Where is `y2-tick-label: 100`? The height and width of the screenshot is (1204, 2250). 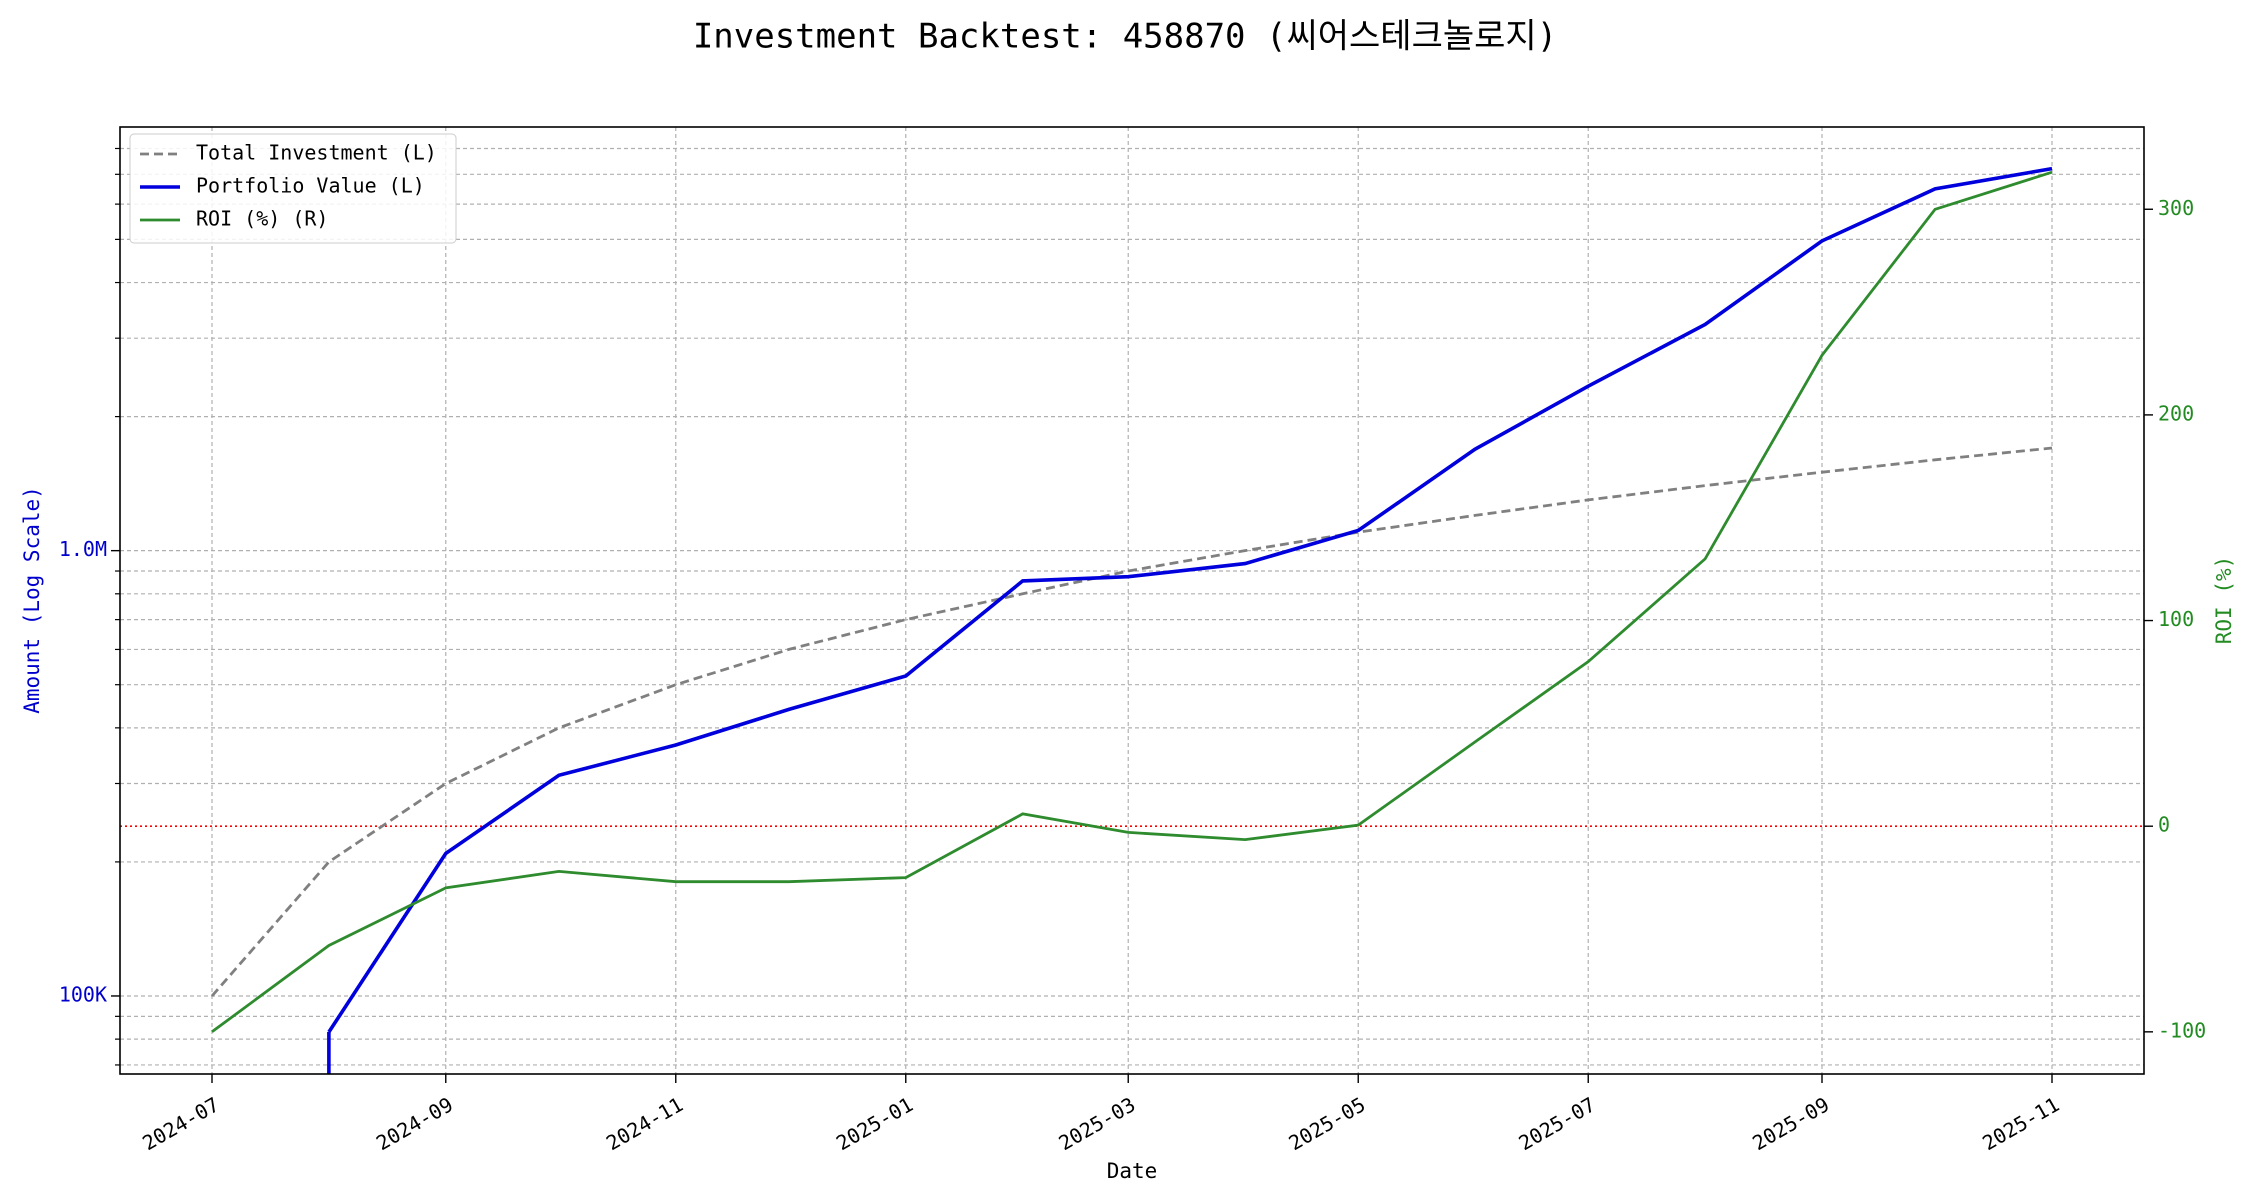
y2-tick-label: 100 is located at coordinates (2176, 619).